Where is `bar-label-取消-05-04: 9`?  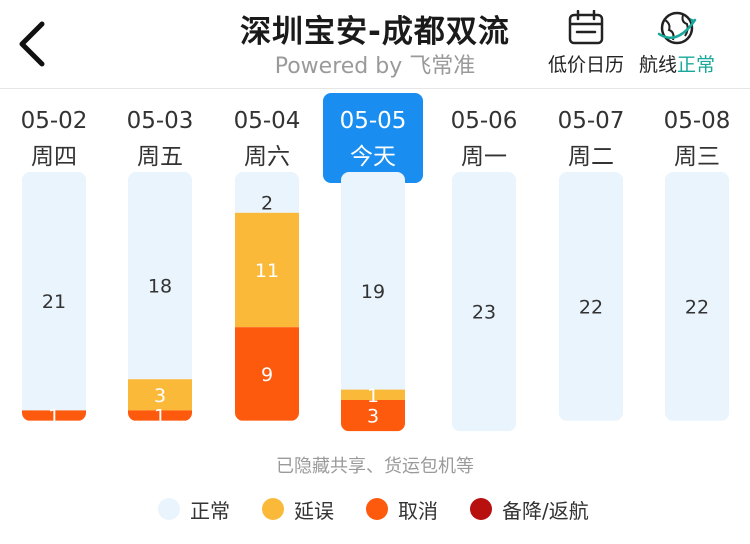
bar-label-取消-05-04: 9 is located at coordinates (267, 375).